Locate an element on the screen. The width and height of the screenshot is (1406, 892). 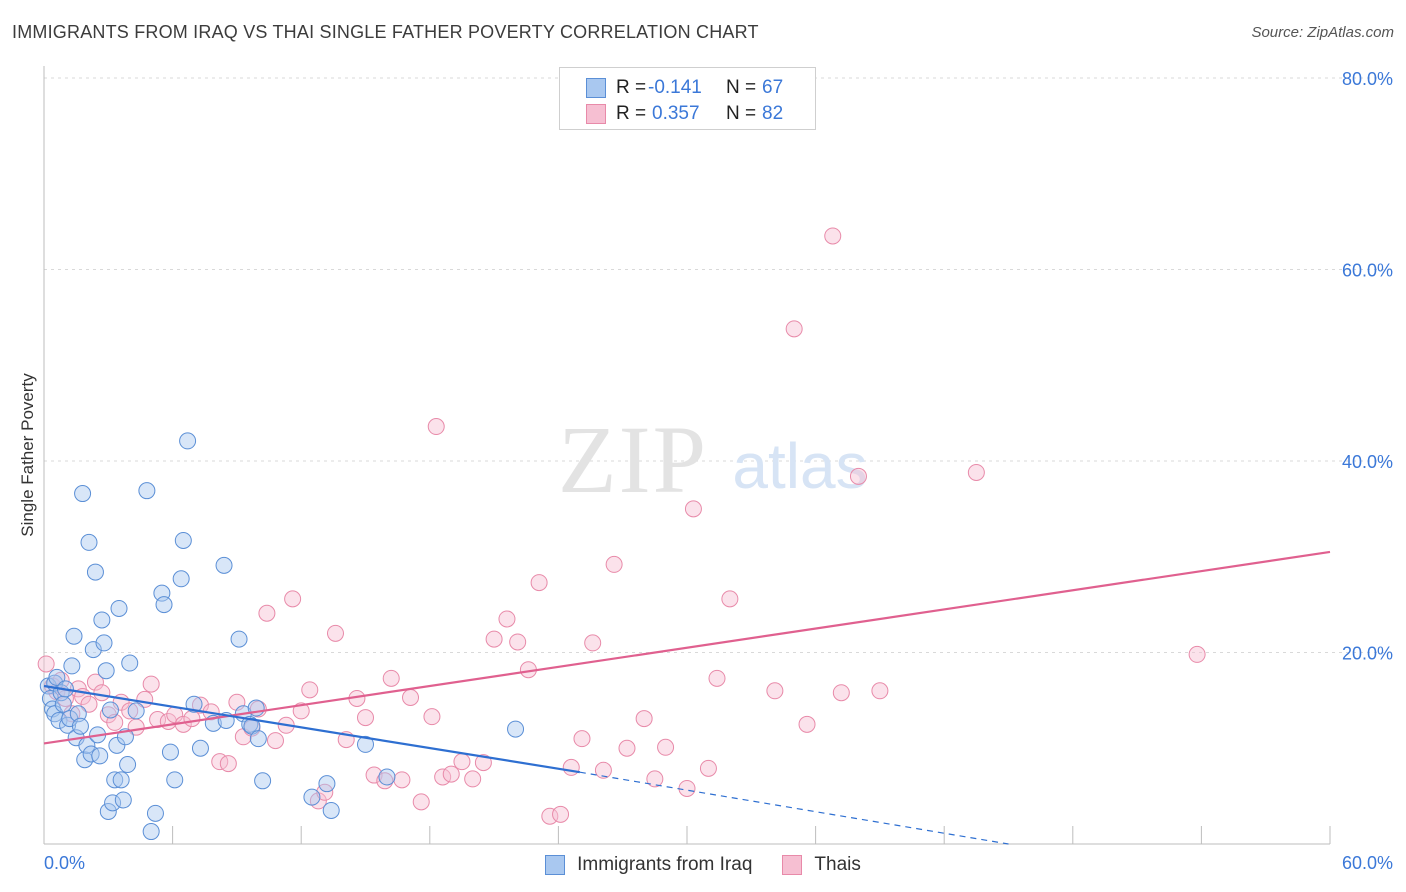
x-tick-label: 0.0% is located at coordinates (64, 863).